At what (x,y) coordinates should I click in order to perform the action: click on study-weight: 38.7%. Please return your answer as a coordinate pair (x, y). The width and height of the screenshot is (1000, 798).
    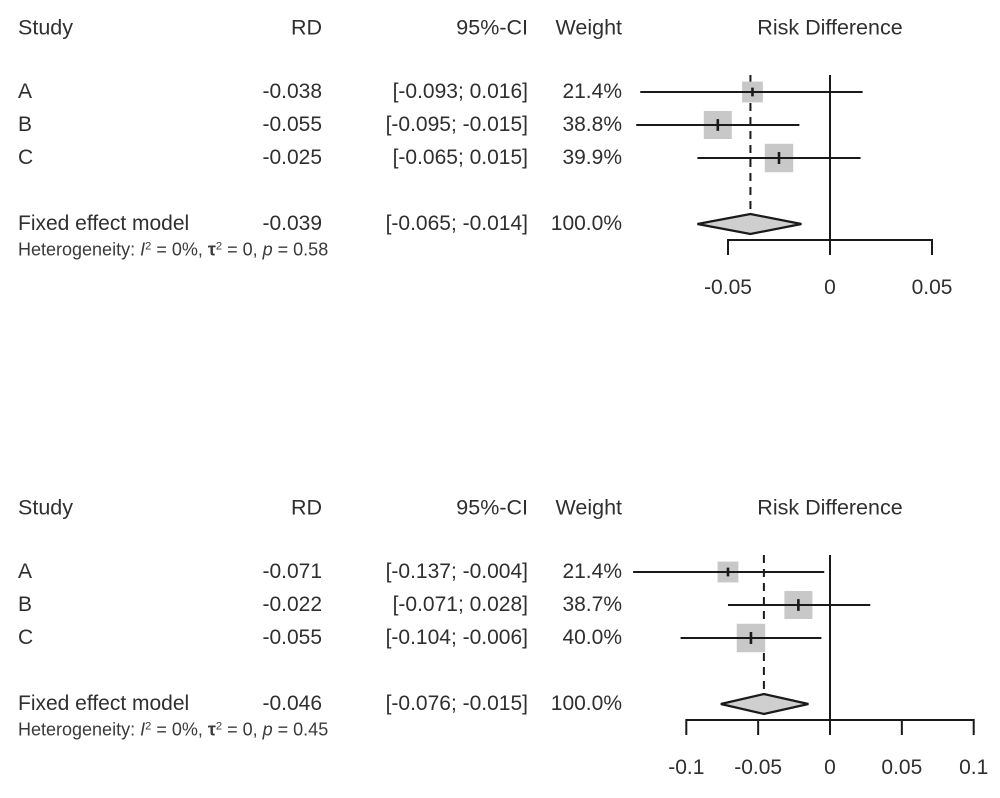
    Looking at the image, I should click on (592, 604).